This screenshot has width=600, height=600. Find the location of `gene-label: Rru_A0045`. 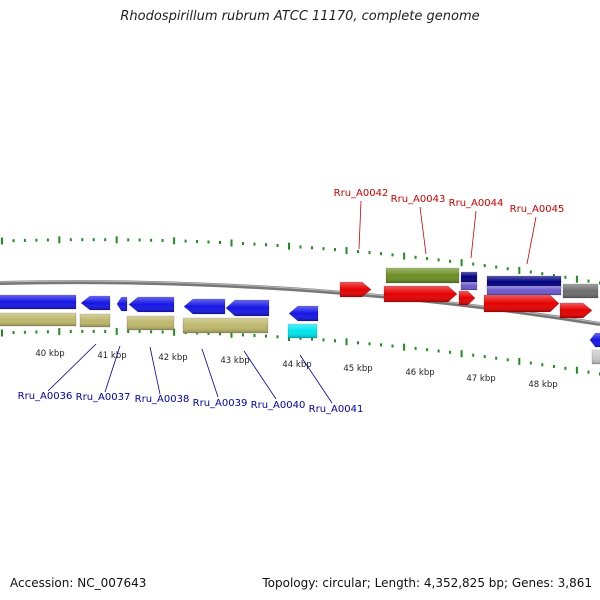

gene-label: Rru_A0045 is located at coordinates (537, 209).